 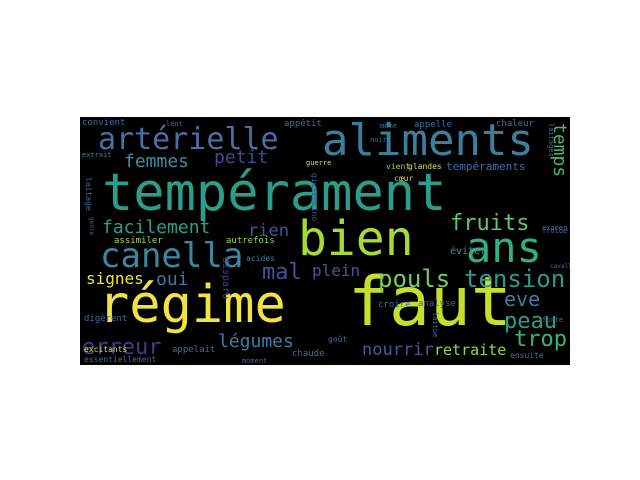 I want to click on word: genre, so click(x=91, y=226).